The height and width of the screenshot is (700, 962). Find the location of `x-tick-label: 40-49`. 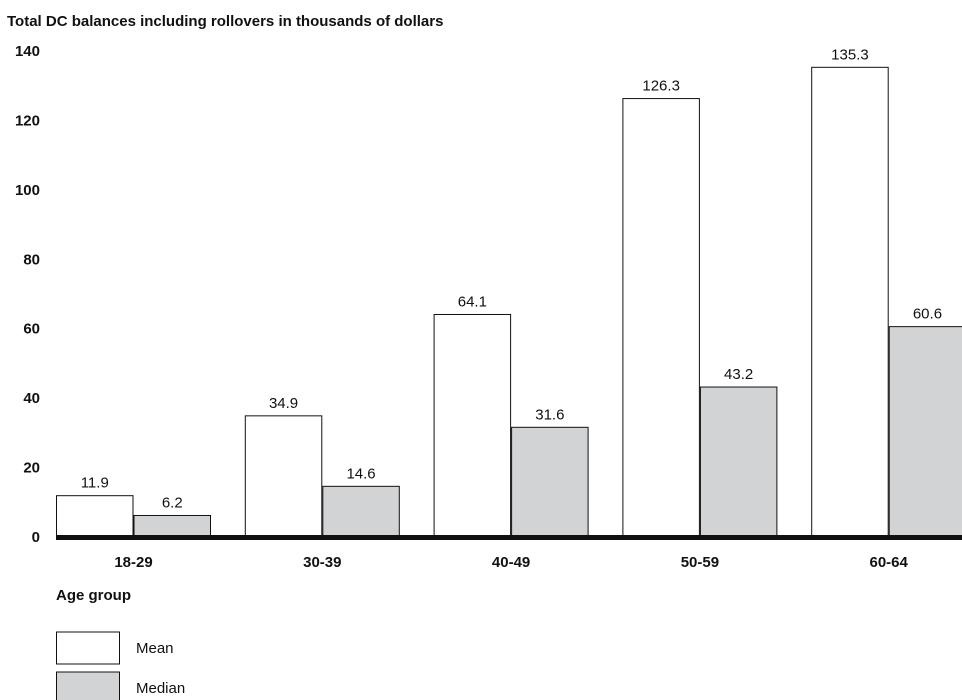

x-tick-label: 40-49 is located at coordinates (511, 562).